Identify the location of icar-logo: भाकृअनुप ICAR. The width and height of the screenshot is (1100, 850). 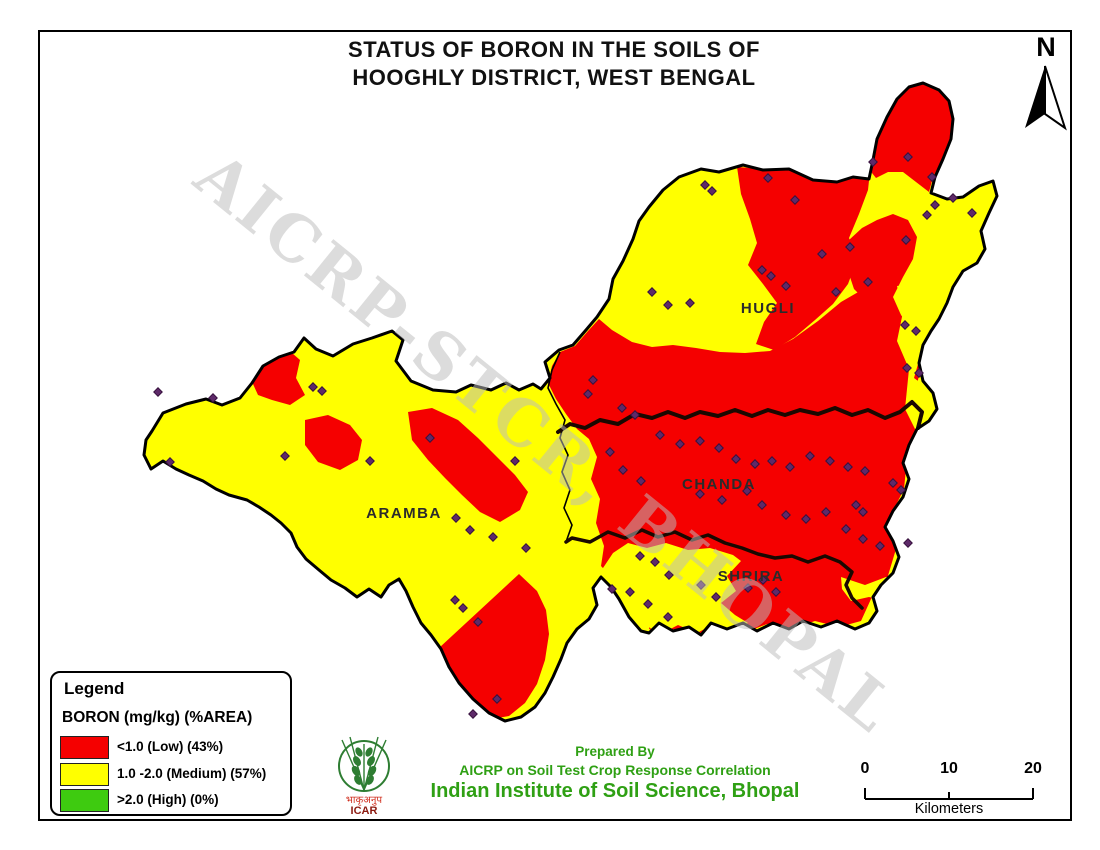
(364, 776).